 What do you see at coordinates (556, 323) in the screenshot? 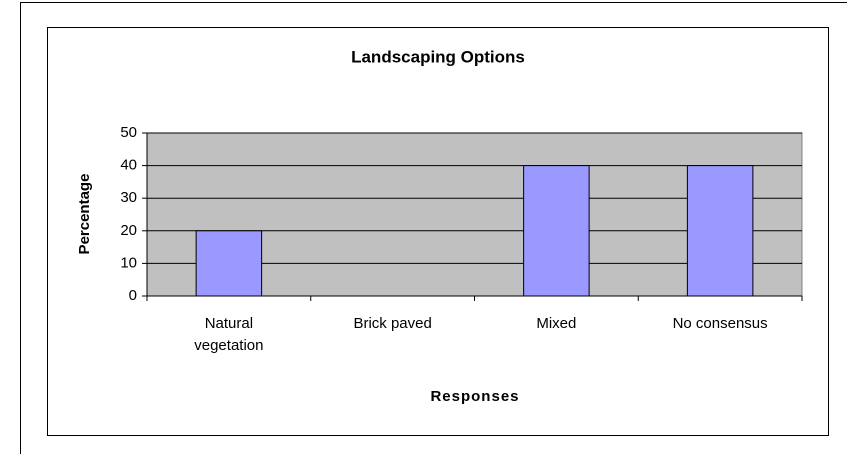
I see `x-tick-label: Mixed` at bounding box center [556, 323].